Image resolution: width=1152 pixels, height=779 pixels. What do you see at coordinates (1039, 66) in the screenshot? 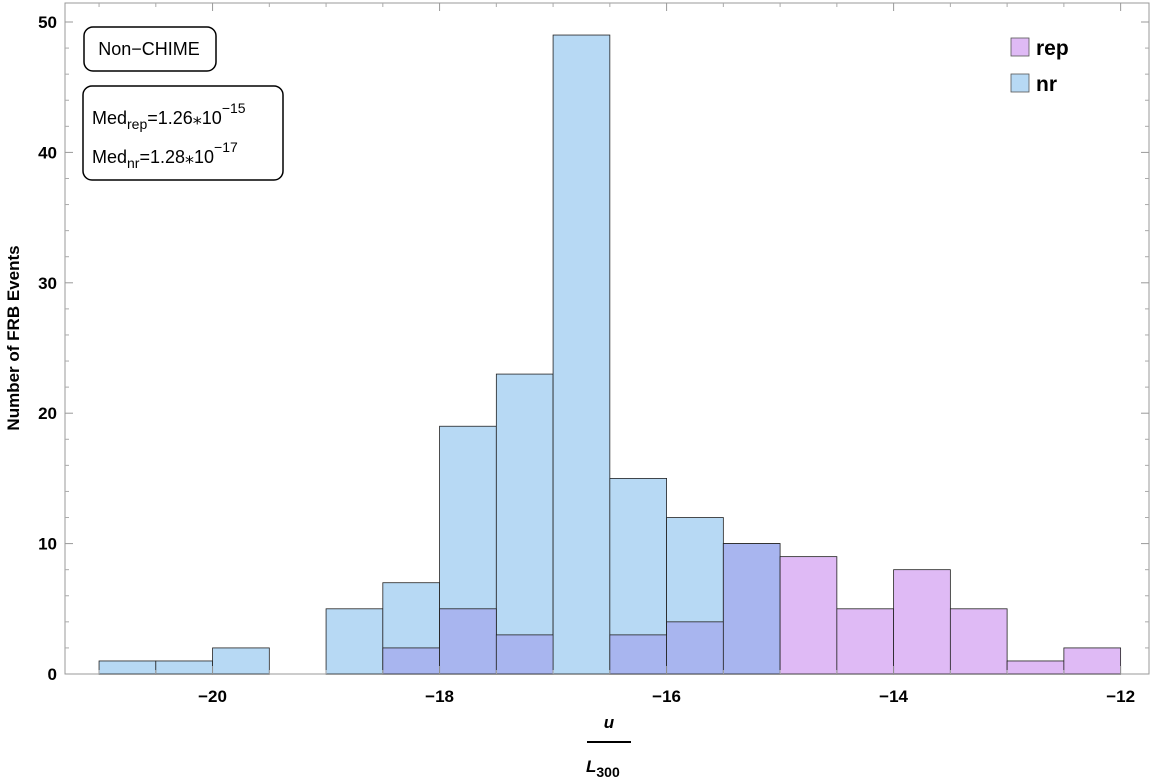
I see `legend: rep nr` at bounding box center [1039, 66].